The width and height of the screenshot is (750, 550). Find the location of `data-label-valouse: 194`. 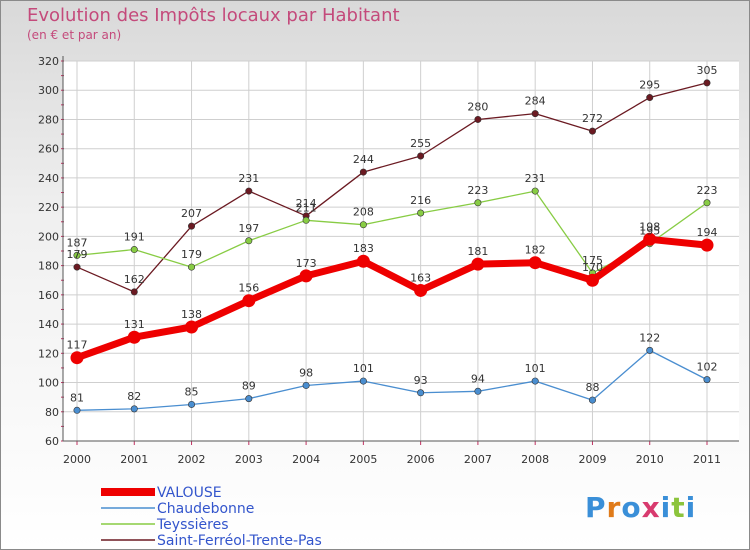

data-label-valouse: 194 is located at coordinates (707, 232).